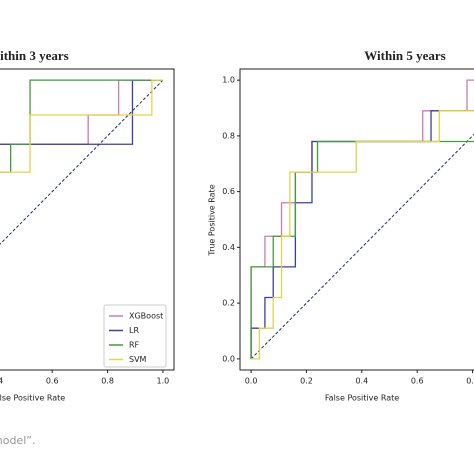  Describe the element at coordinates (135, 336) in the screenshot. I see `legend-box` at that location.